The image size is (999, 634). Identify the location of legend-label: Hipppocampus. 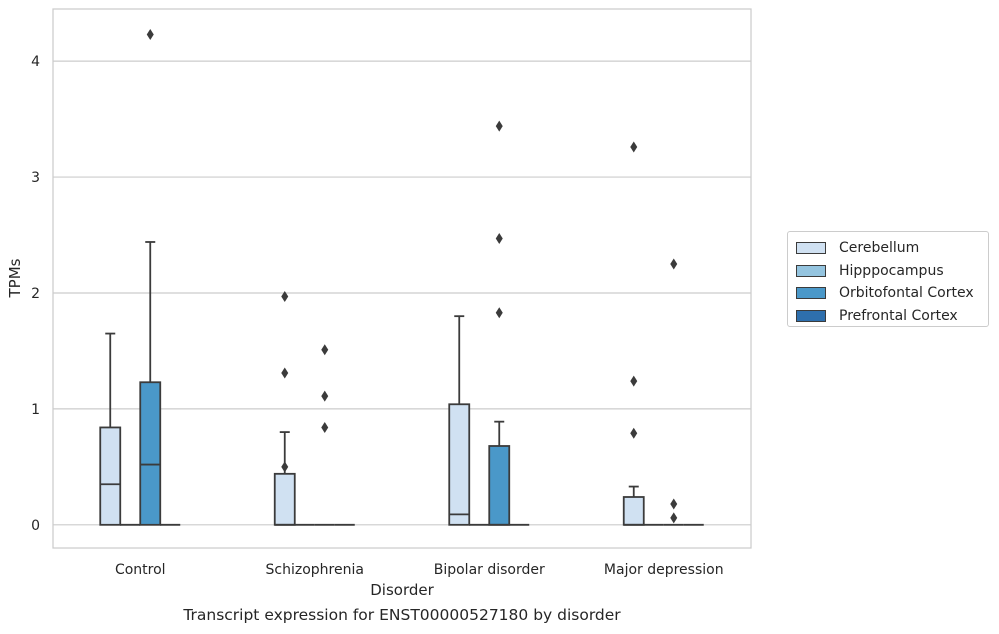
(891, 270).